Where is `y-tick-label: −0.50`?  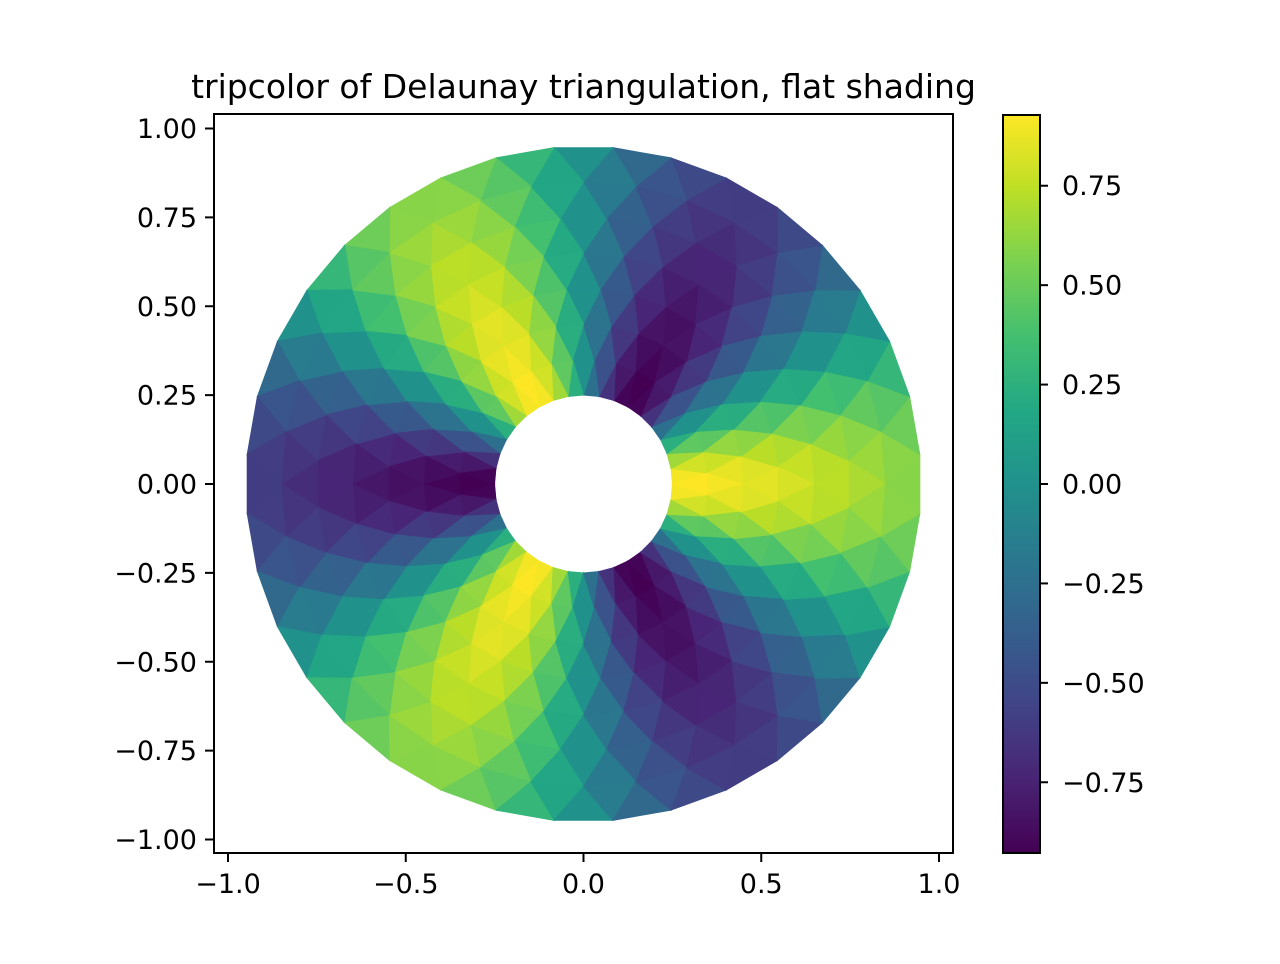 y-tick-label: −0.50 is located at coordinates (155, 662).